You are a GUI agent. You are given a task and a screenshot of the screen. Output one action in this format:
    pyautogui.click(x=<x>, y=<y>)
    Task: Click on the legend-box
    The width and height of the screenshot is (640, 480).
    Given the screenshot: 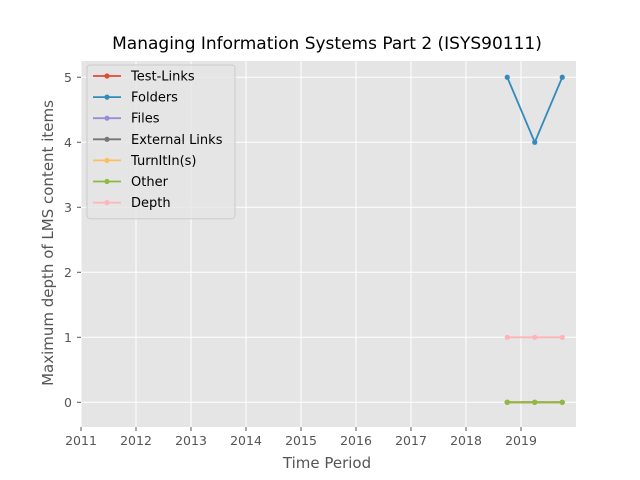 What is the action you would take?
    pyautogui.click(x=161, y=142)
    